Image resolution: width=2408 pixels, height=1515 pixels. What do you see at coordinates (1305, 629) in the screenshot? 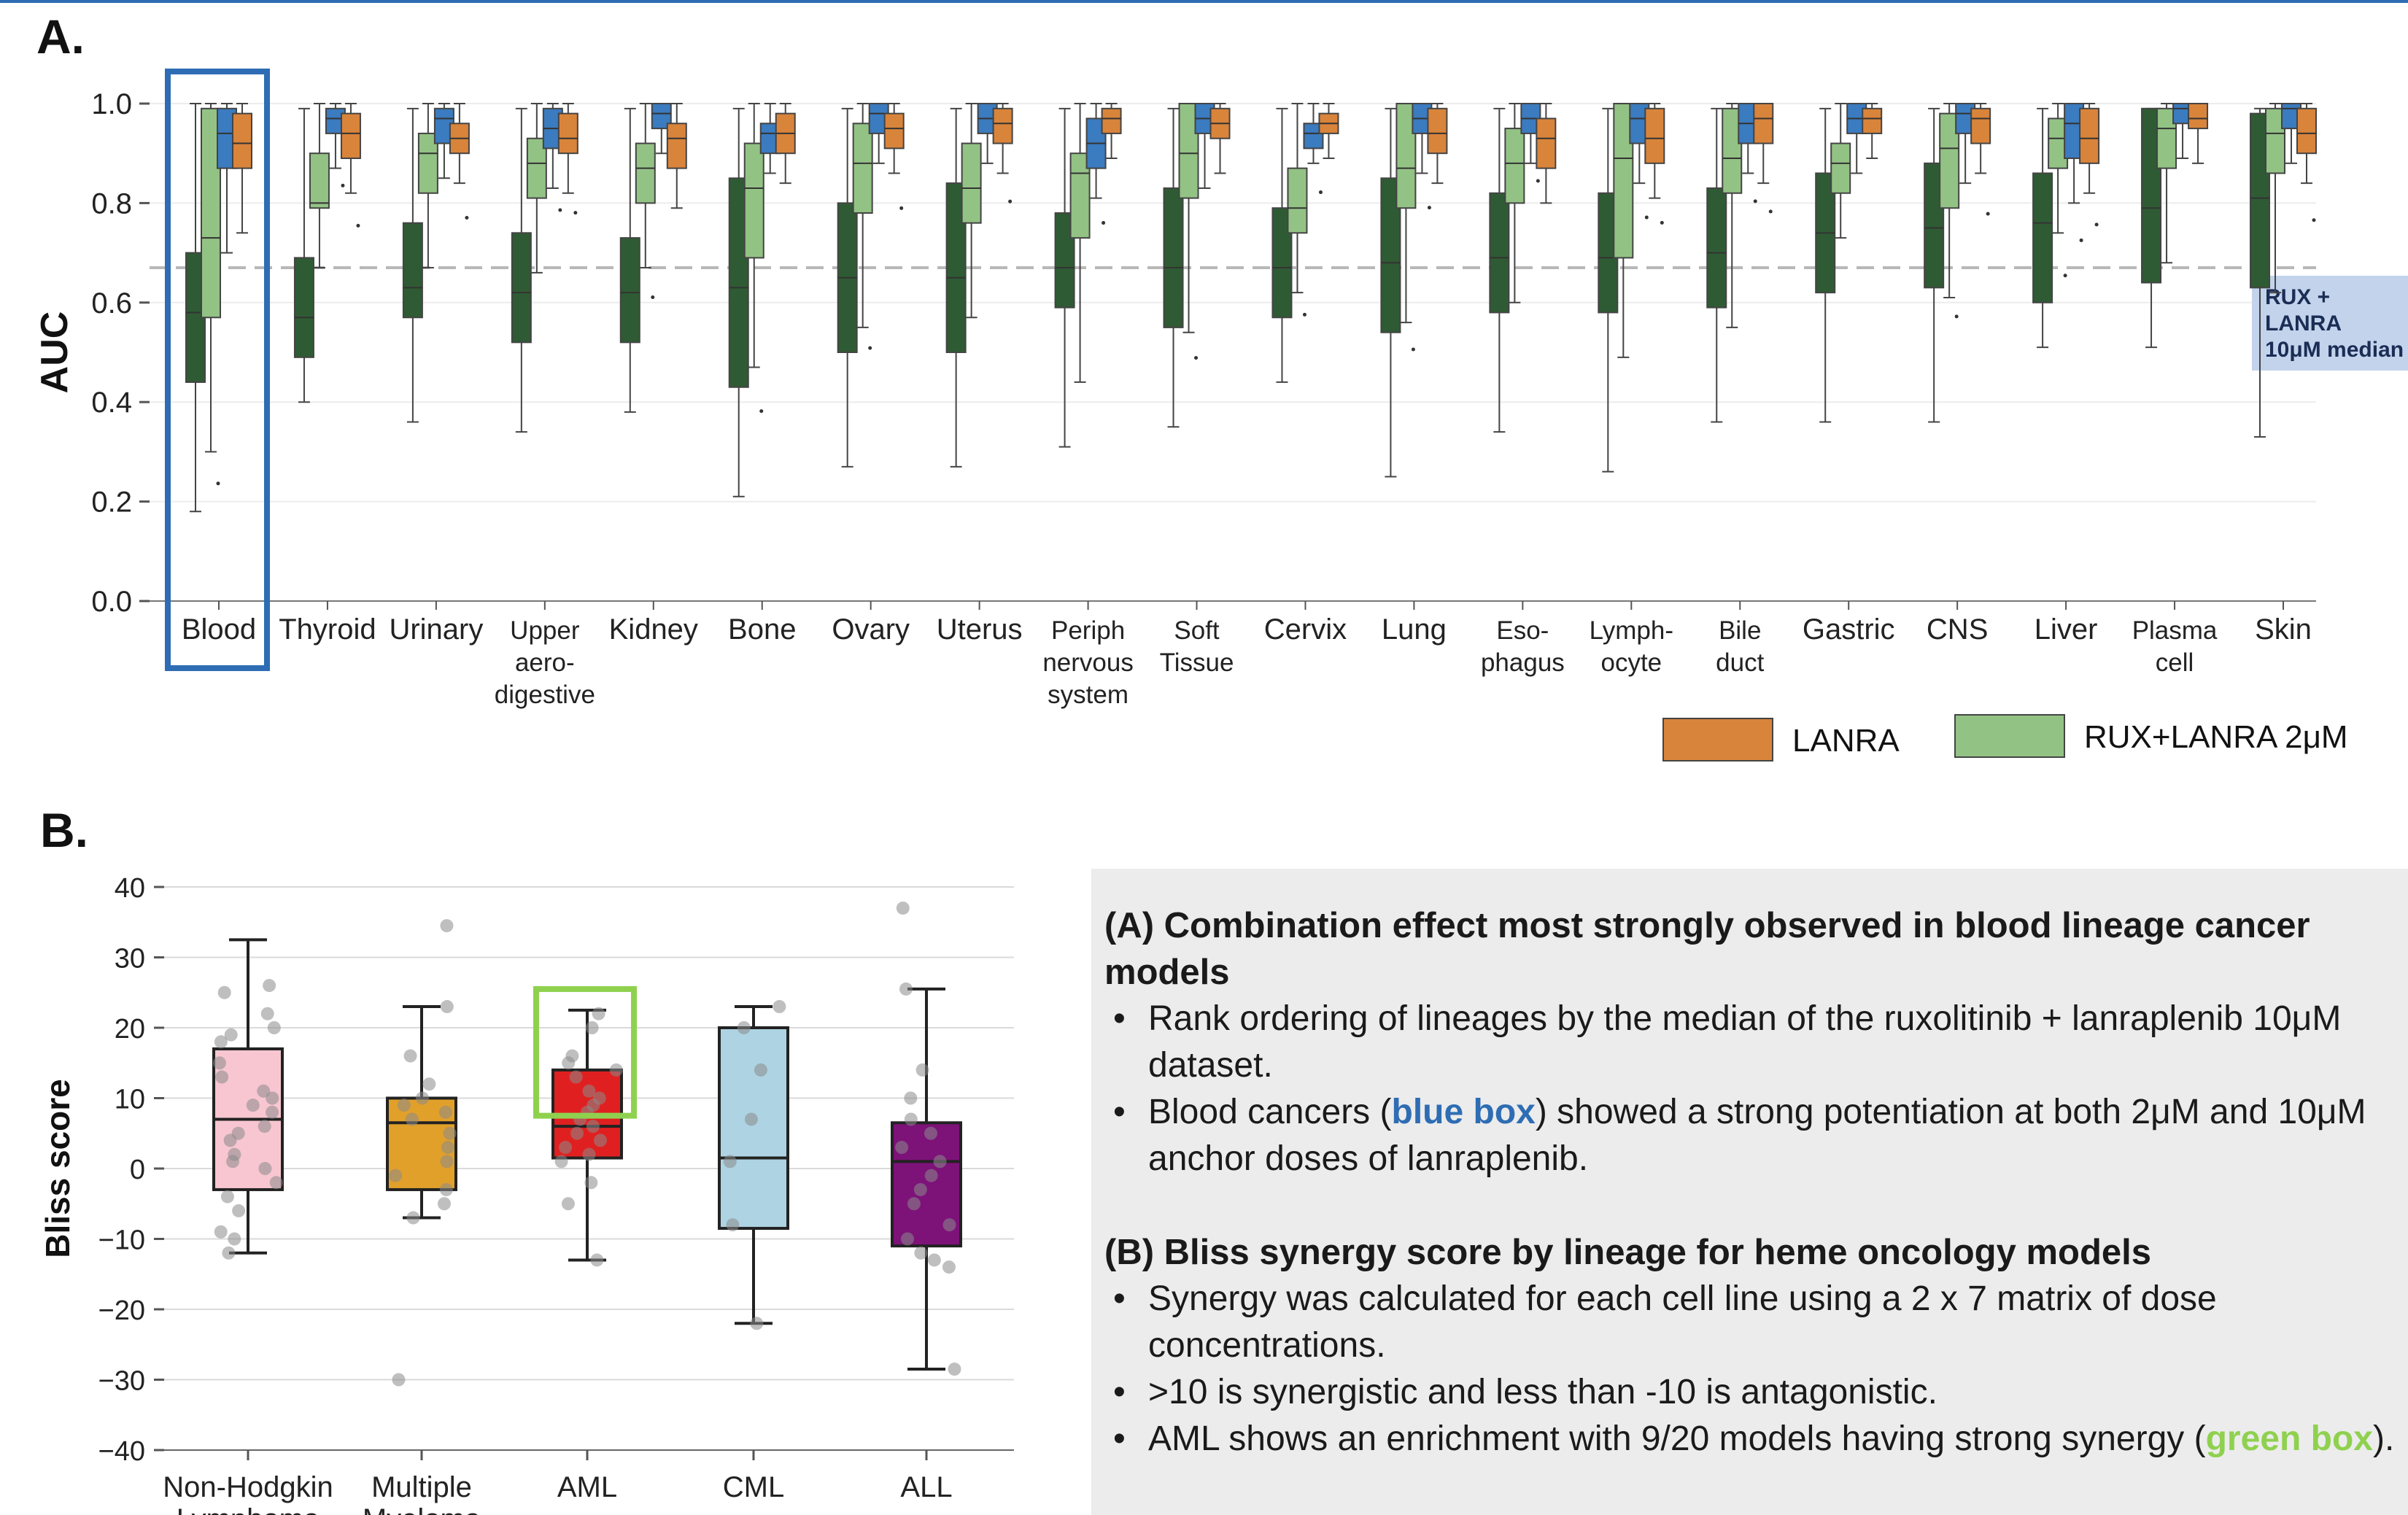
I see `x-tick-label-a: Cervix` at bounding box center [1305, 629].